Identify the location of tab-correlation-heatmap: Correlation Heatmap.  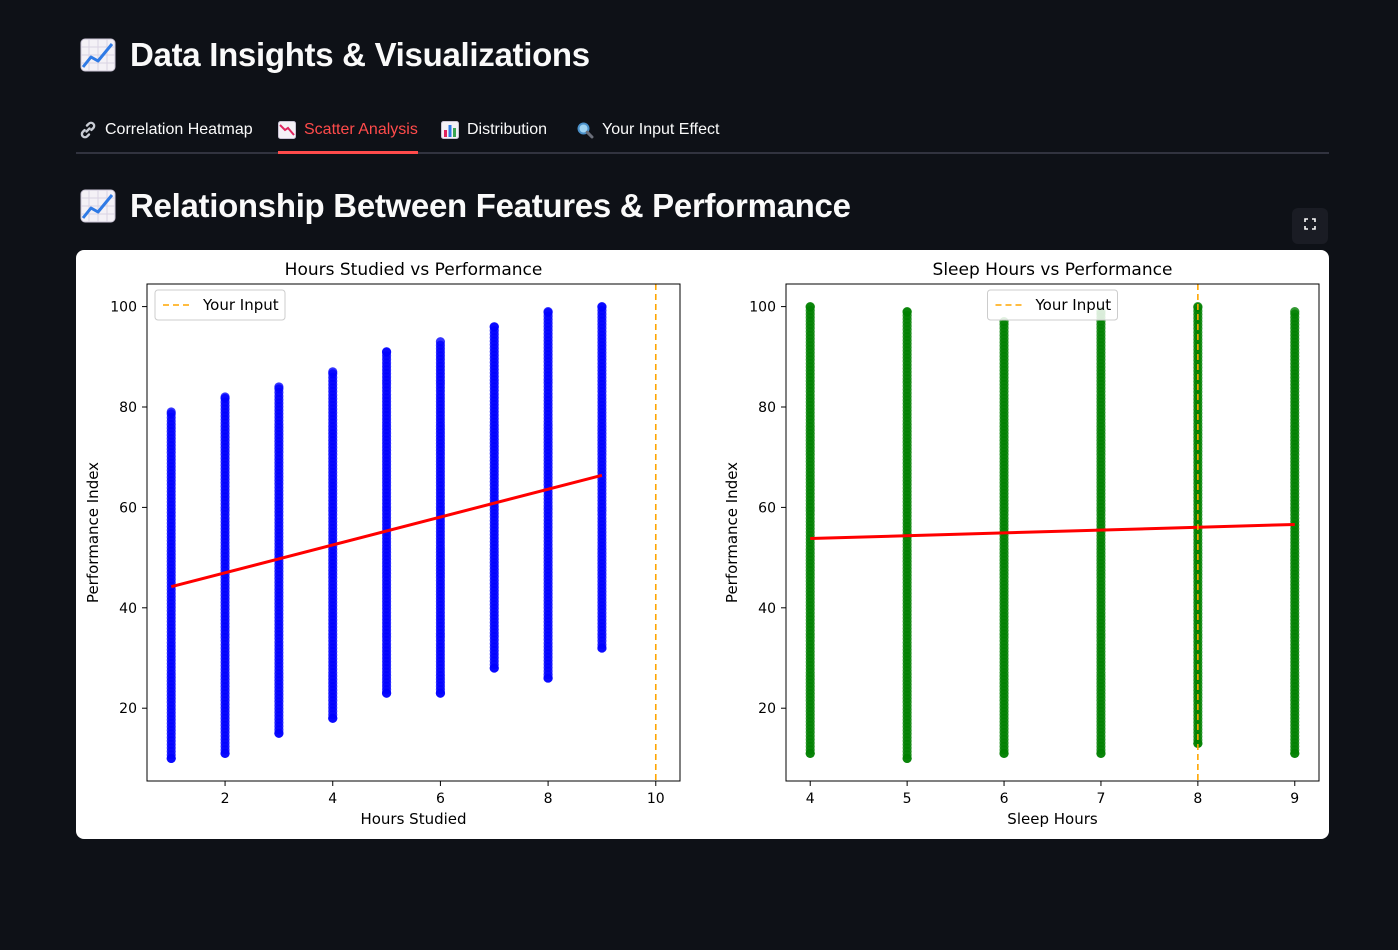
(166, 130).